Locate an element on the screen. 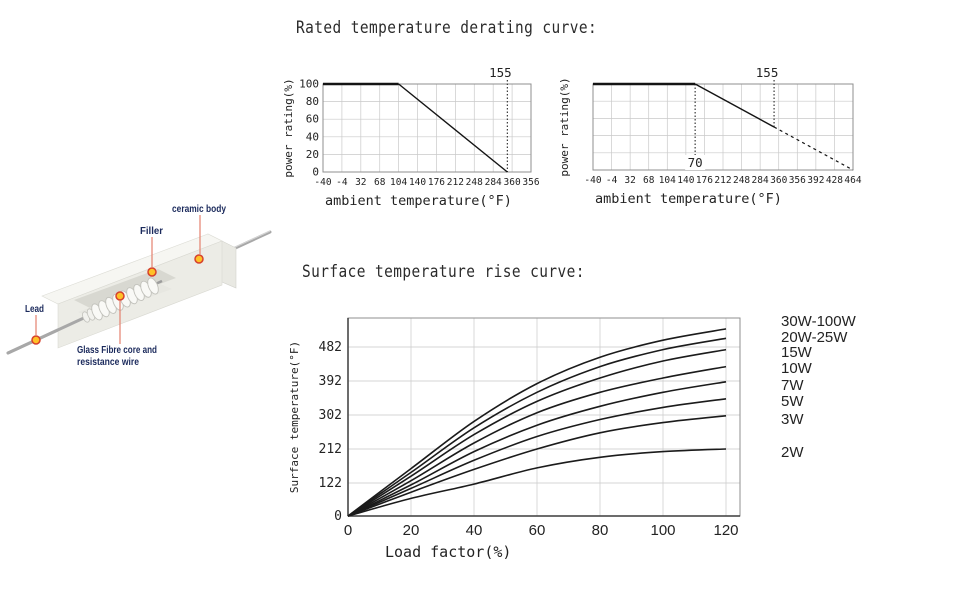 The height and width of the screenshot is (600, 970). curve-2W is located at coordinates (537, 482).